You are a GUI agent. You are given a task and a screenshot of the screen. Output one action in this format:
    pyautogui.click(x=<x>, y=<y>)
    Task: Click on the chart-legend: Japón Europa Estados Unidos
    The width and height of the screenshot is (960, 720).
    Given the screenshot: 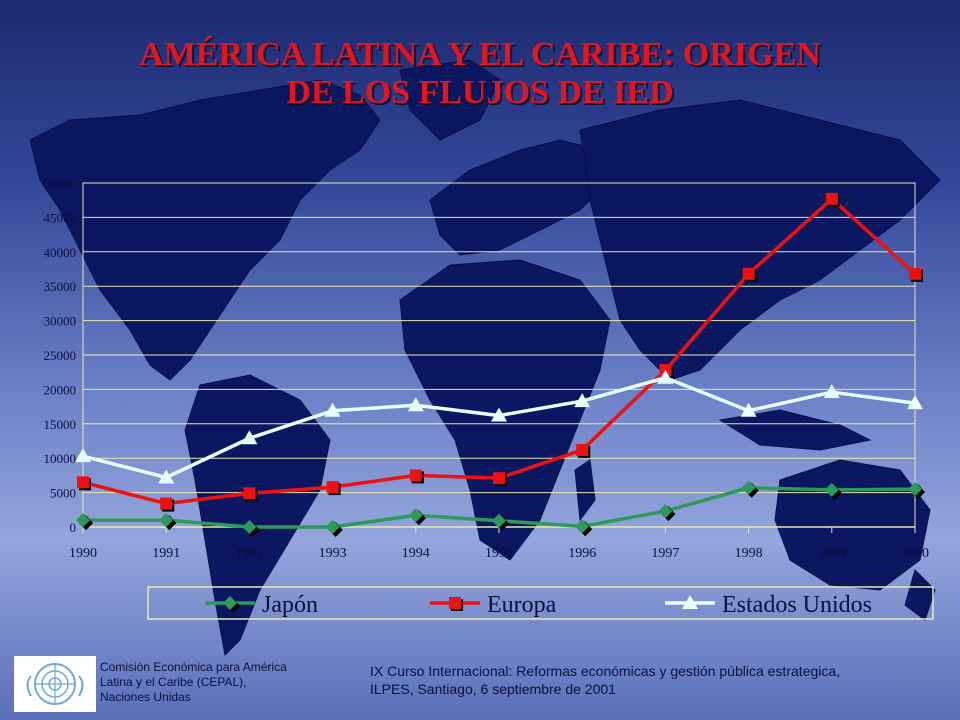 What is the action you would take?
    pyautogui.click(x=540, y=603)
    